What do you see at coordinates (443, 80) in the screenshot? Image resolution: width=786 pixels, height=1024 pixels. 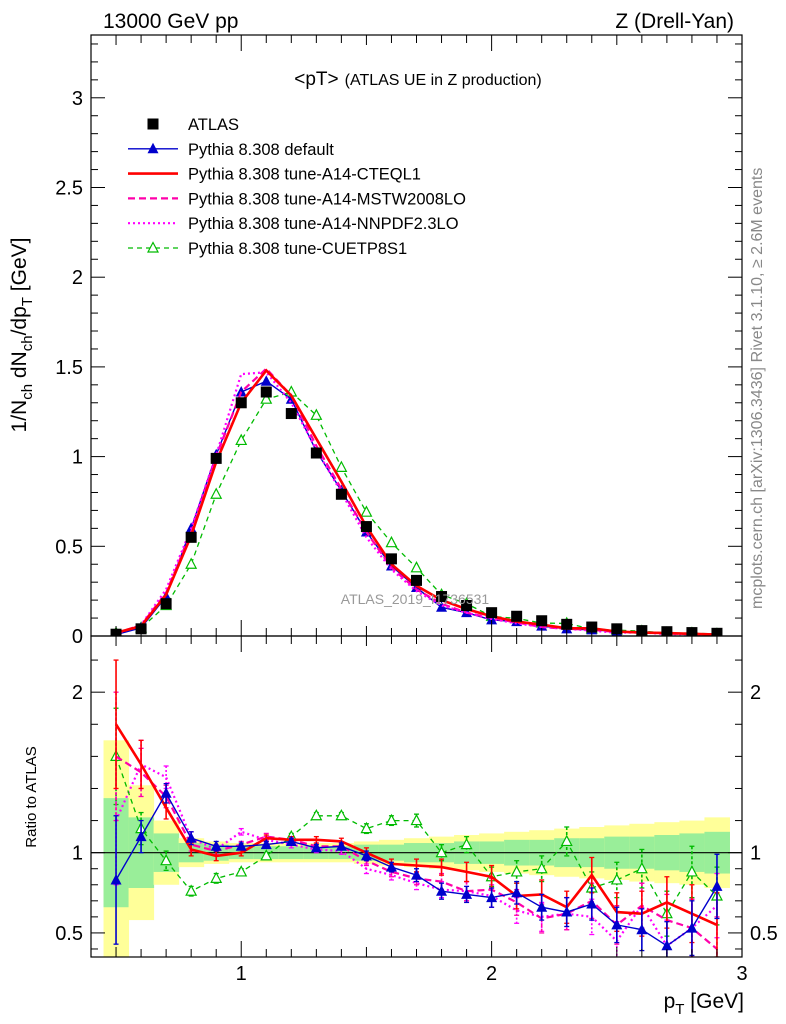 I see `chart-title-sub: (ATLAS UE in Z production)` at bounding box center [443, 80].